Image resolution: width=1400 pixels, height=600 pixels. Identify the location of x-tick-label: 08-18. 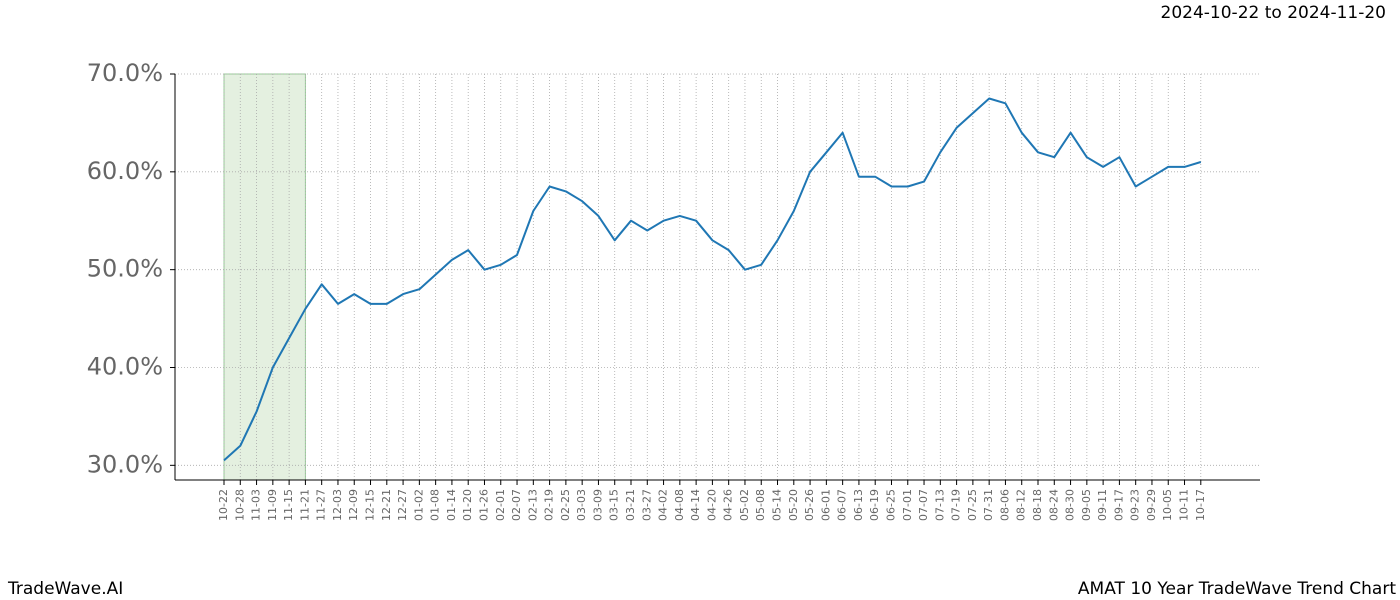
(1037, 505).